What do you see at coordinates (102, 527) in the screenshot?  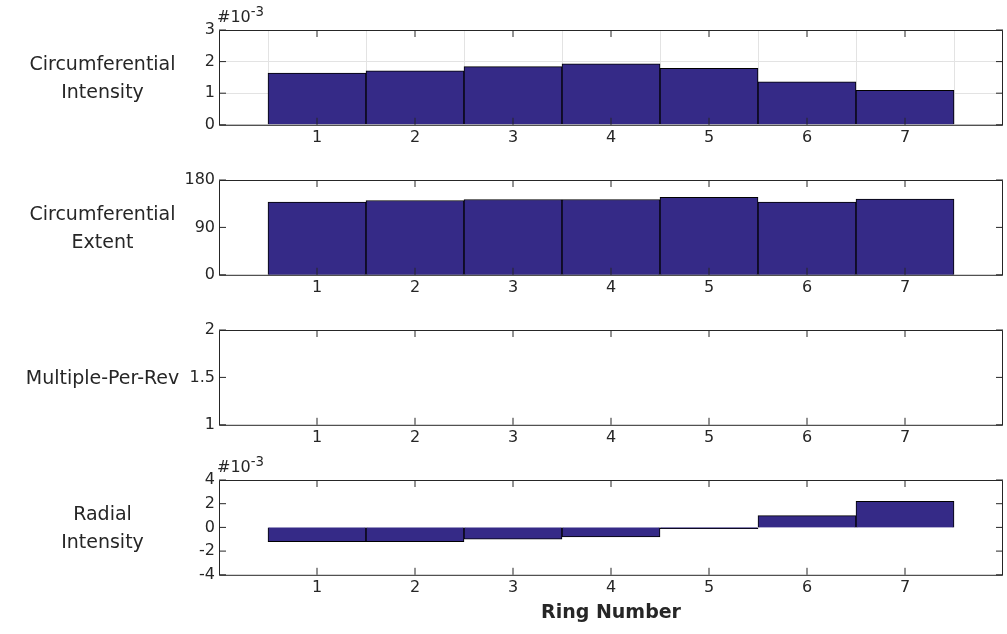 I see `y-axis-title: Radial Intensity` at bounding box center [102, 527].